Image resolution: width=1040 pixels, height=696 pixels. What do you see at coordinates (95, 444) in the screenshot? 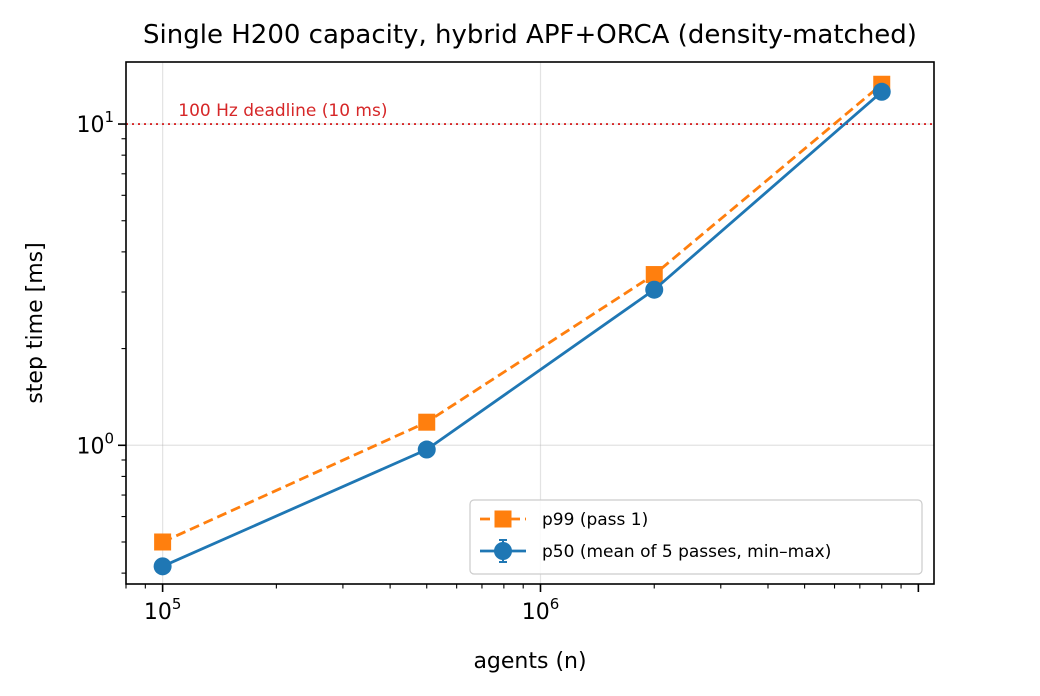
I see `y-tick-label: 10⁰` at bounding box center [95, 444].